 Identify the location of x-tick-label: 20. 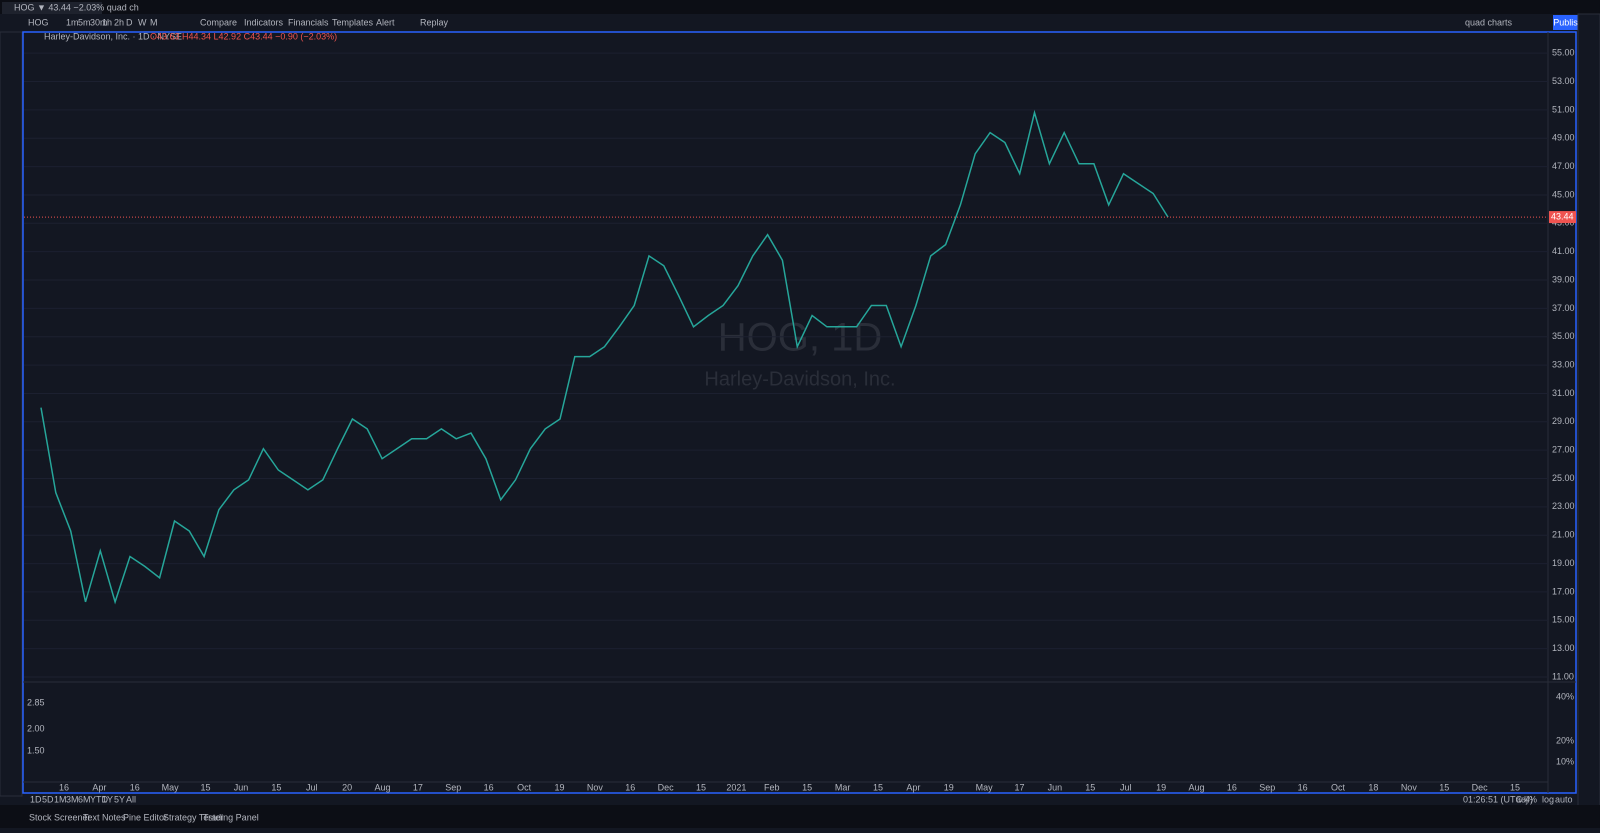
(347, 787).